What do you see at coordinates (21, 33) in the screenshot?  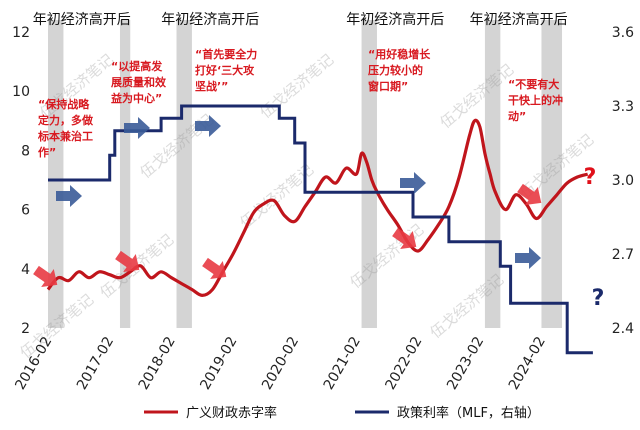 I see `left-tick-label: 12` at bounding box center [21, 33].